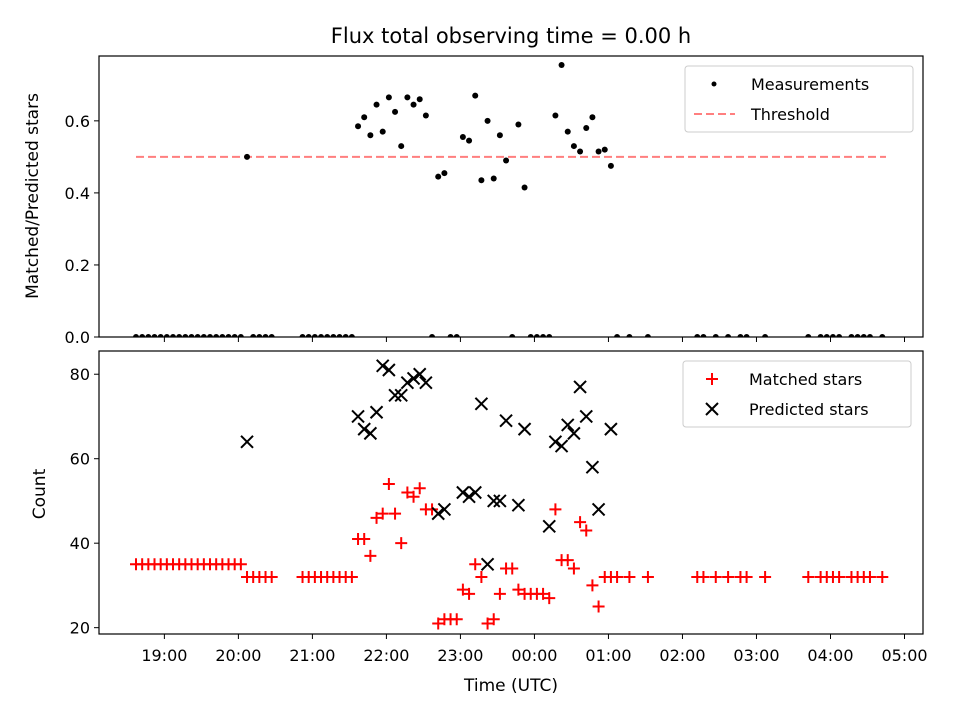 The width and height of the screenshot is (960, 720). Describe the element at coordinates (238, 655) in the screenshot. I see `x-tick-label: 20:00` at that location.